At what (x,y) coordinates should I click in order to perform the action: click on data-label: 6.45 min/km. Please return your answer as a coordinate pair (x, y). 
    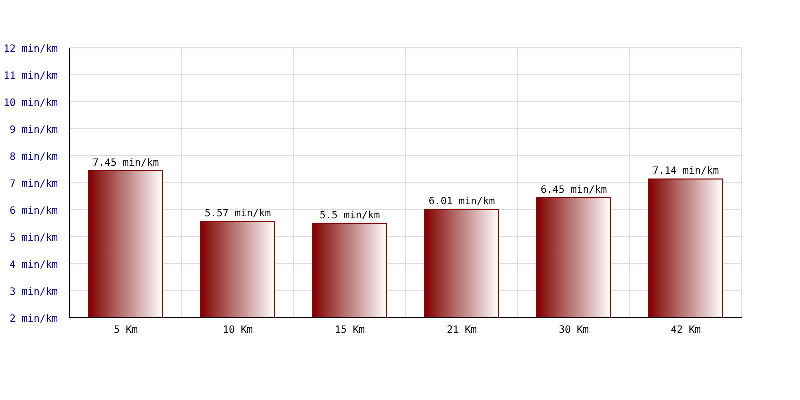
    Looking at the image, I should click on (574, 190).